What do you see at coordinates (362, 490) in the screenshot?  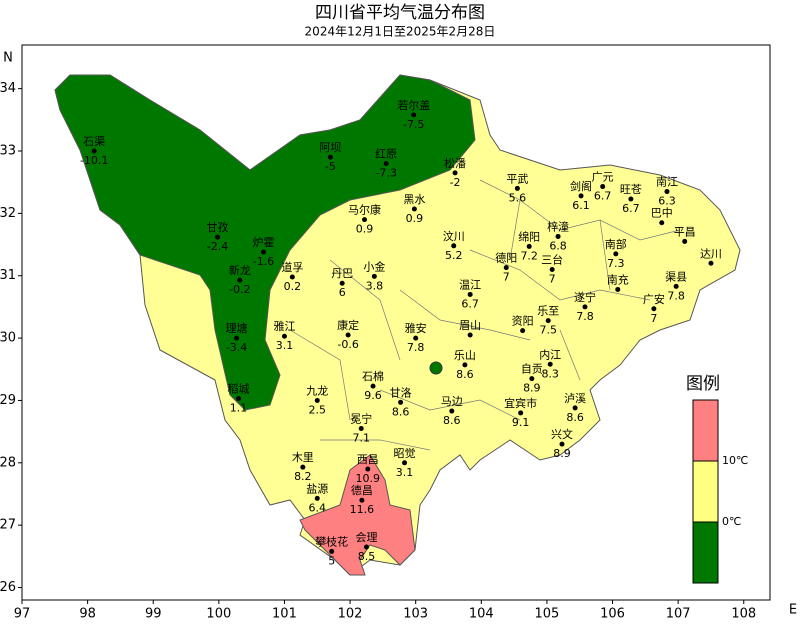 I see `station-name: 德昌` at bounding box center [362, 490].